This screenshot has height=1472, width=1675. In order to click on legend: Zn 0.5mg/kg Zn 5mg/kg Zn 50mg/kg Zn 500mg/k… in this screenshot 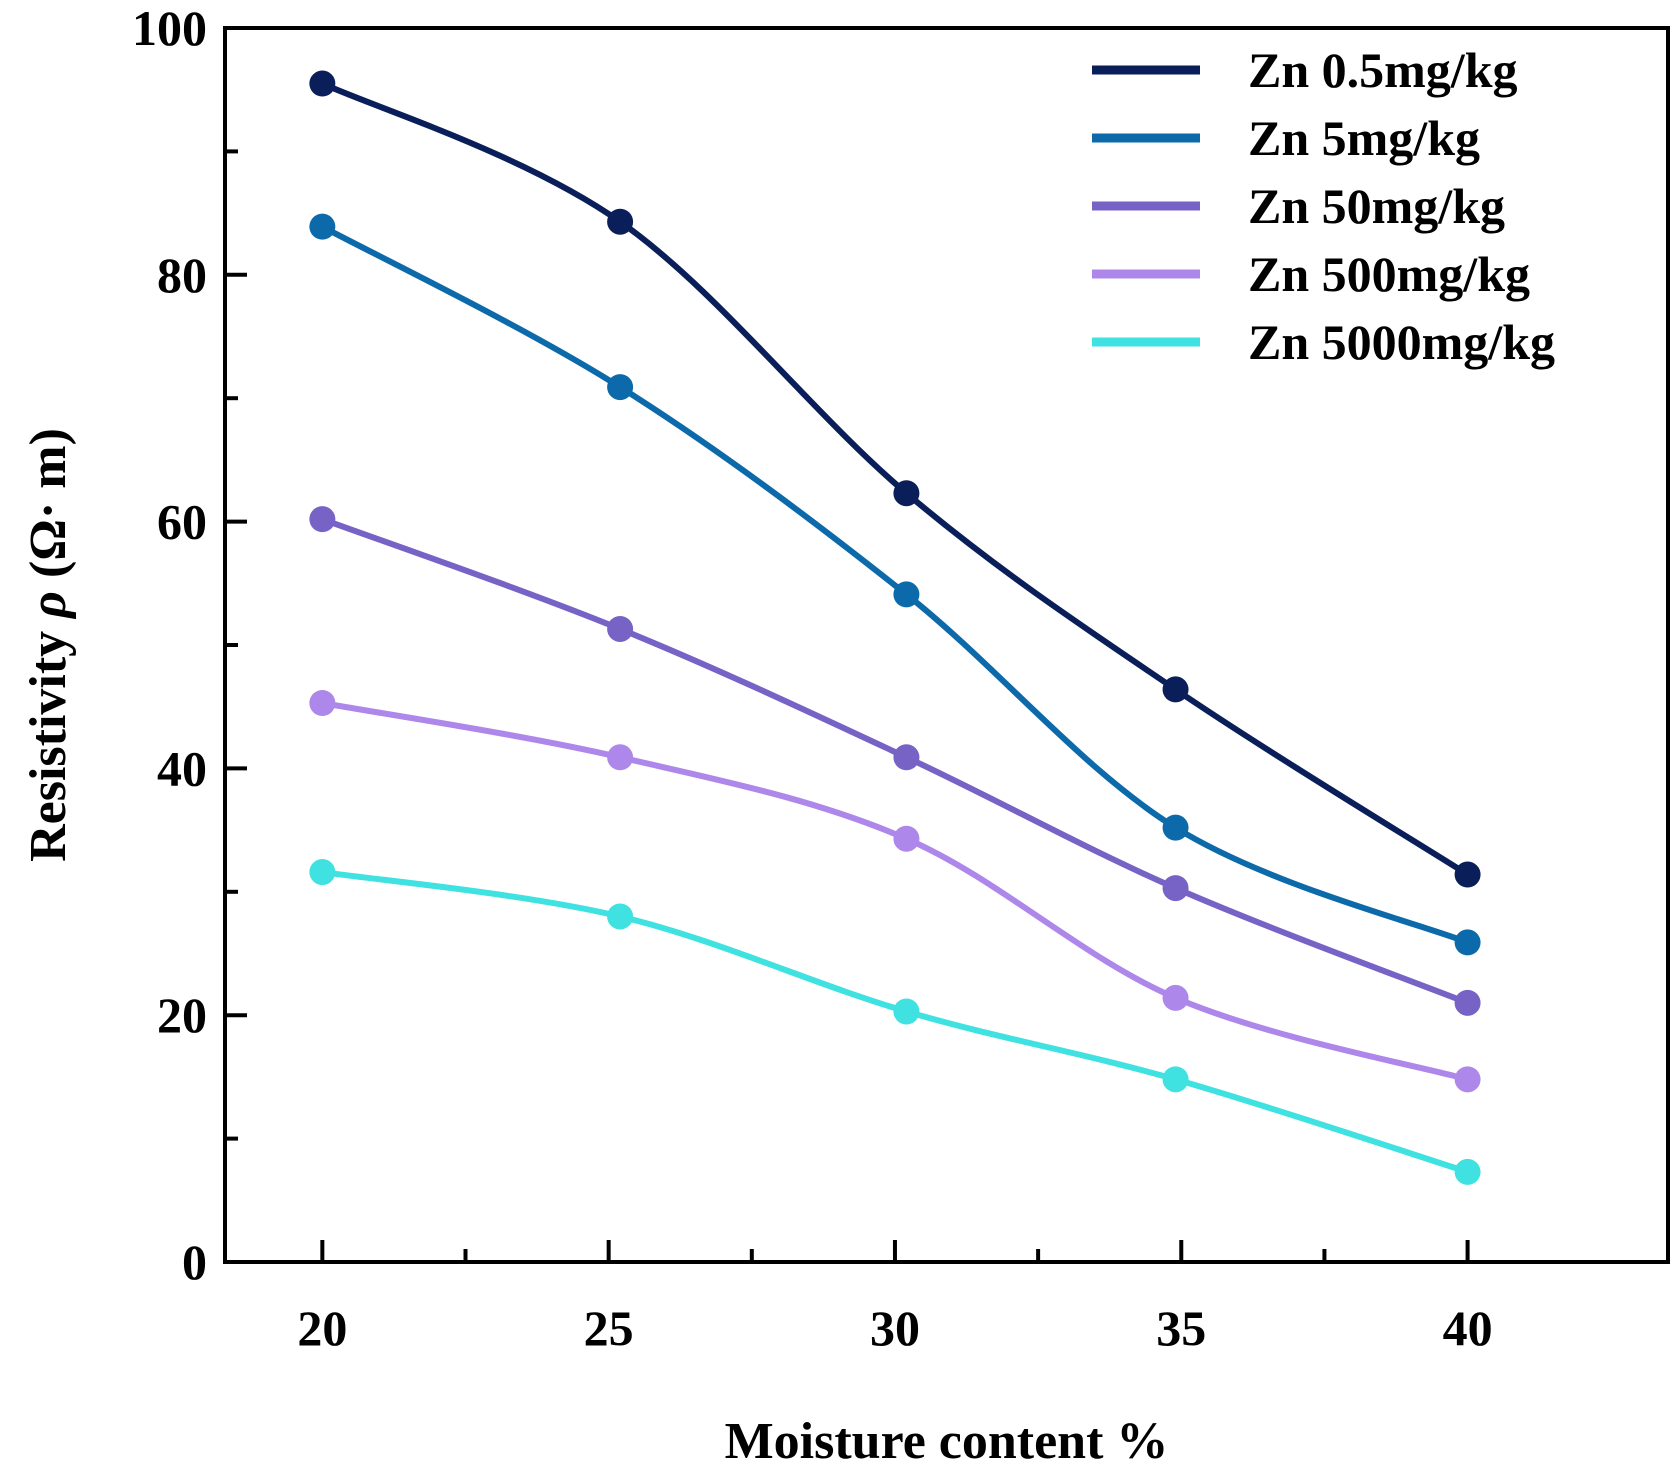, I will do `click(1323, 206)`.